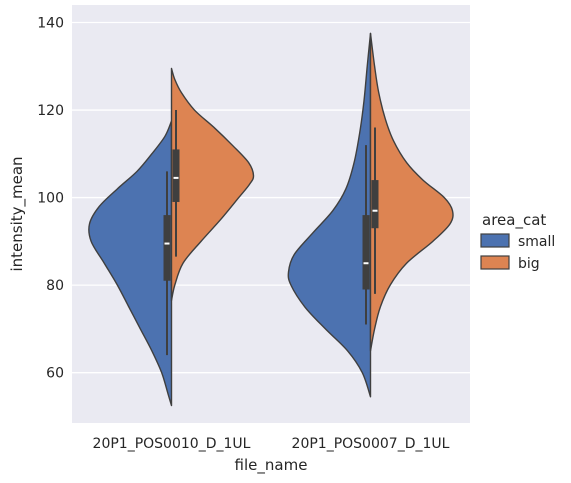 Image resolution: width=571 pixels, height=483 pixels. I want to click on x-tick-label-2: 20P1_POS0007_D_1UL, so click(371, 444).